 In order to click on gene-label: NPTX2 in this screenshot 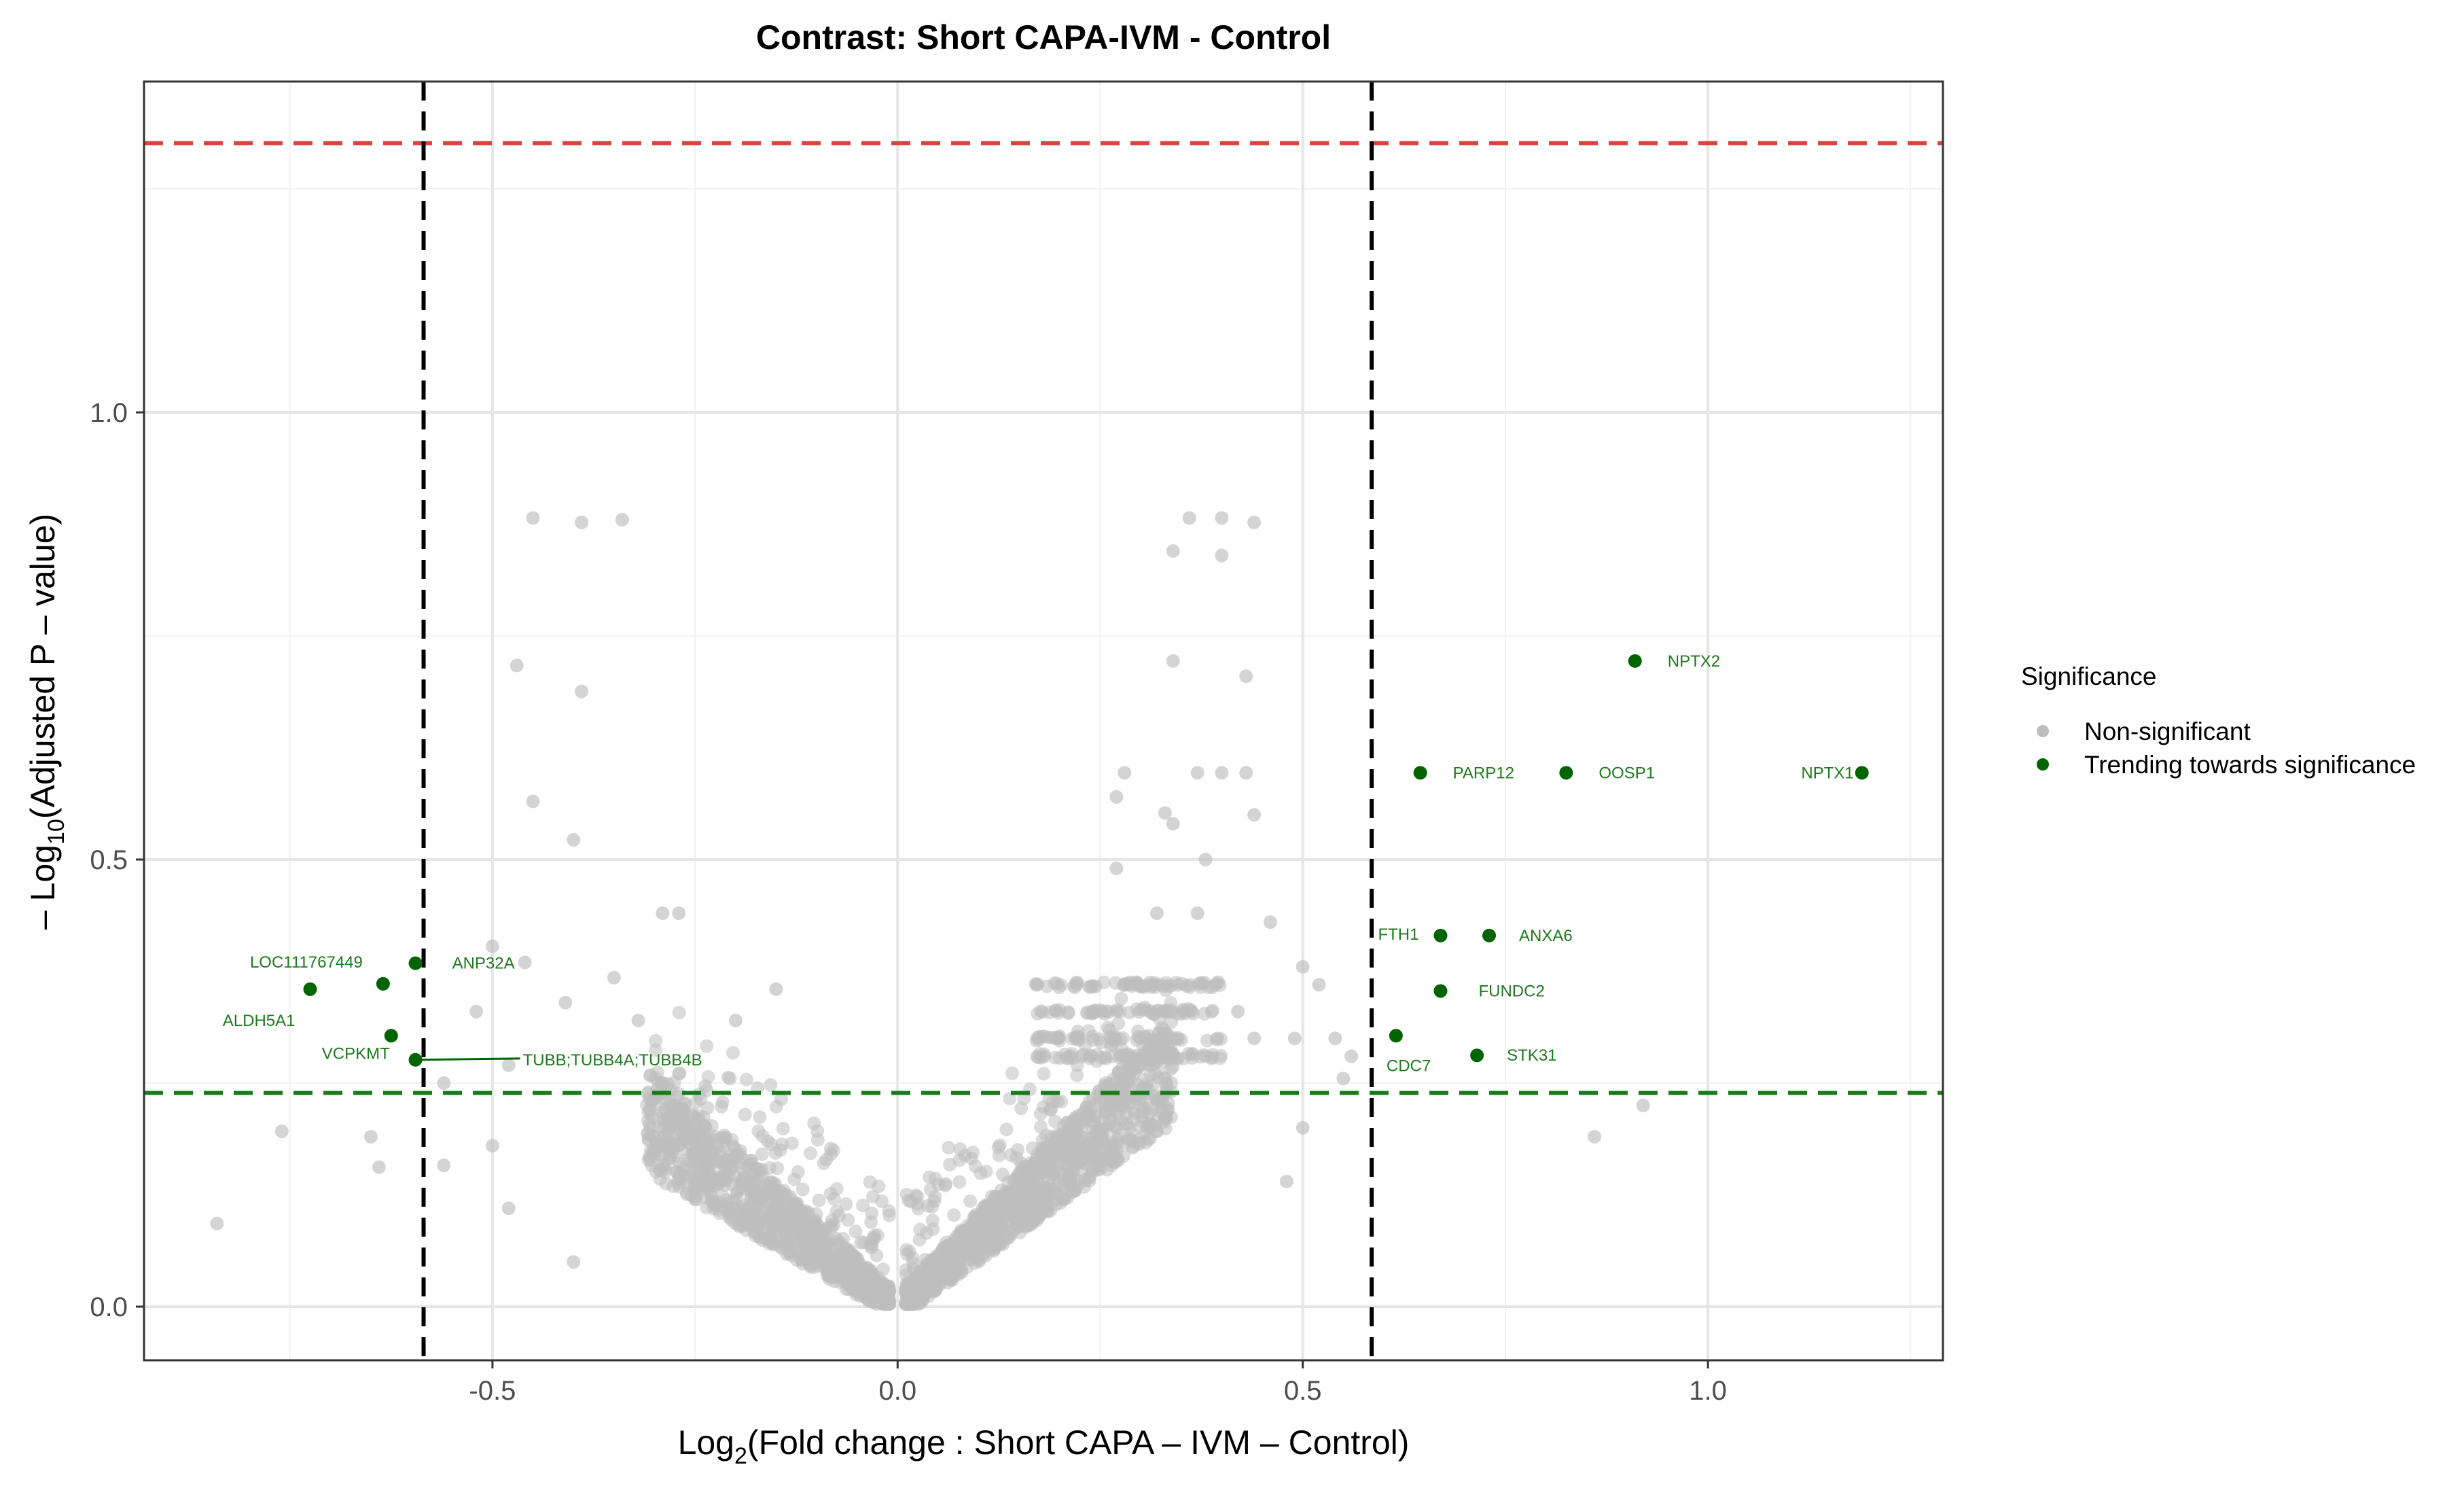, I will do `click(1694, 662)`.